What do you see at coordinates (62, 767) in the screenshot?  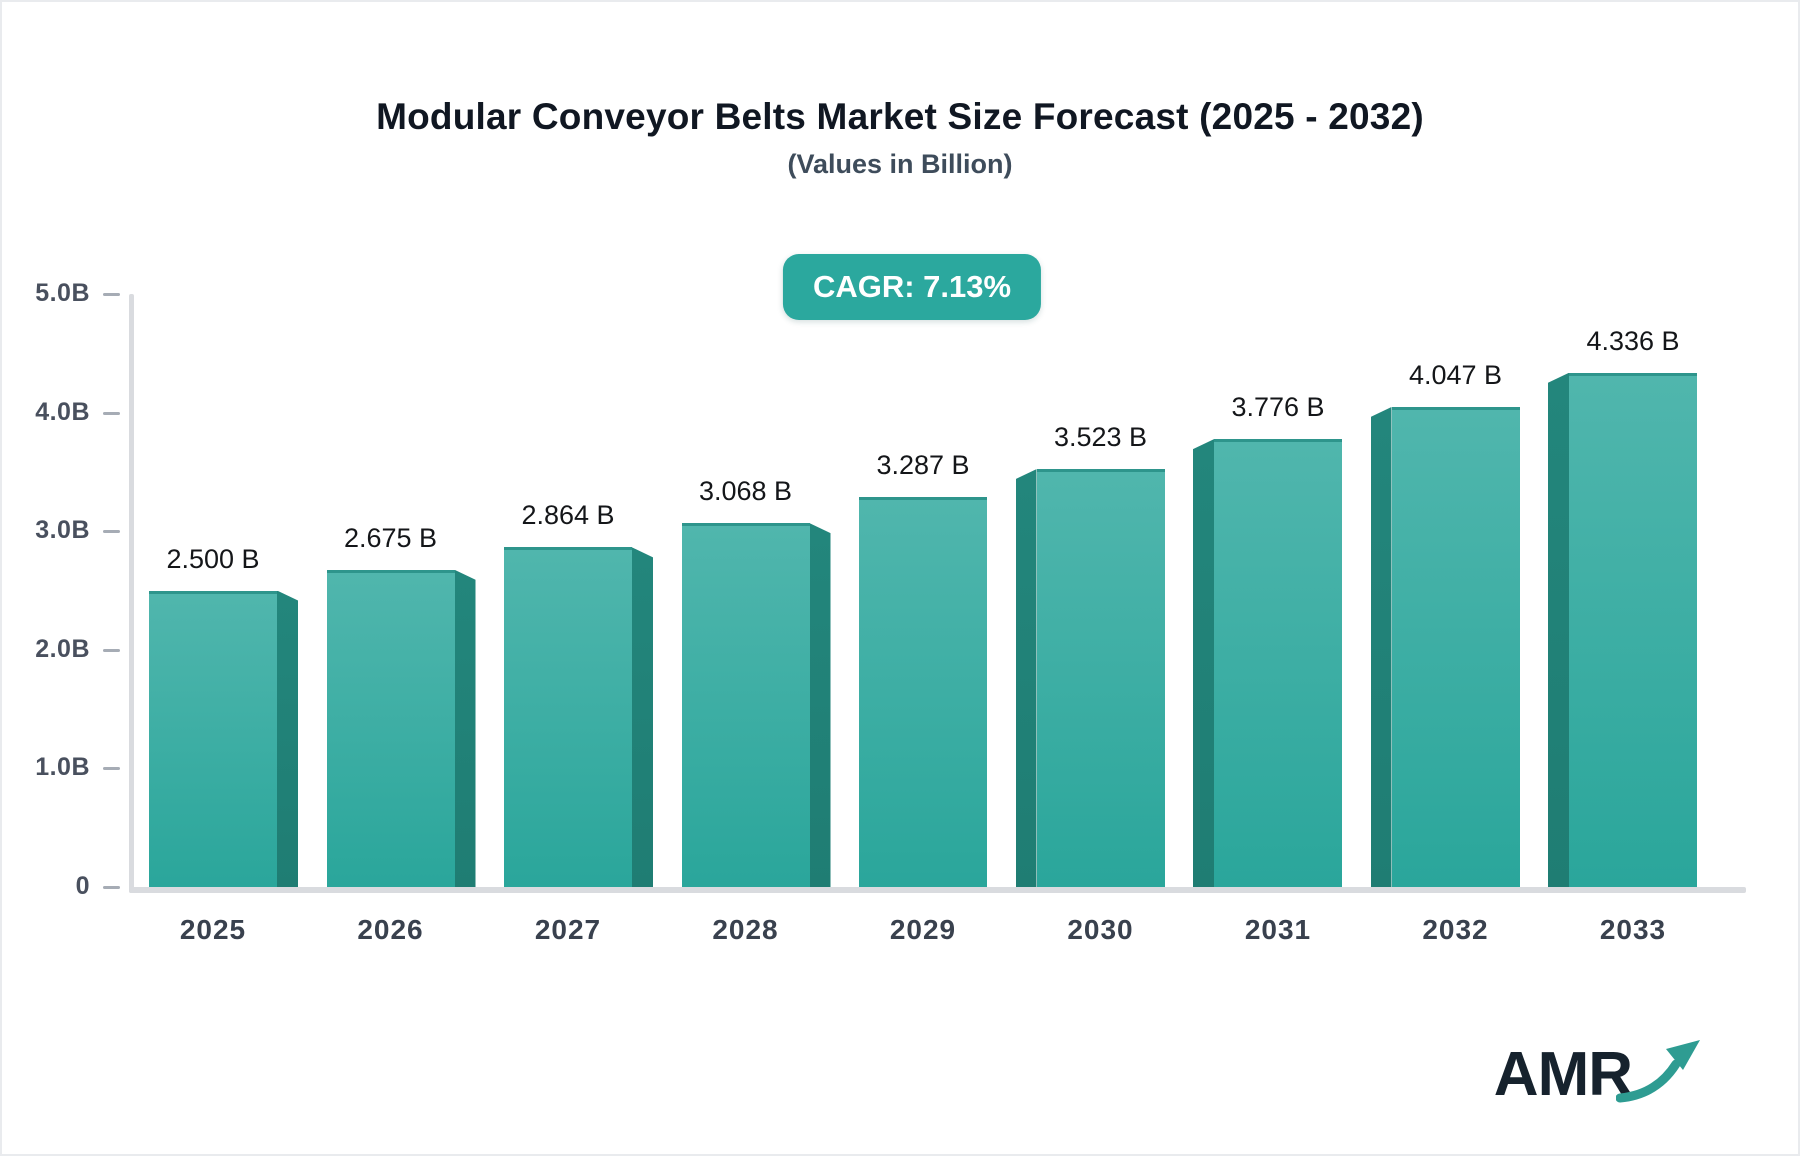 I see `y-tick-label: 1.0B` at bounding box center [62, 767].